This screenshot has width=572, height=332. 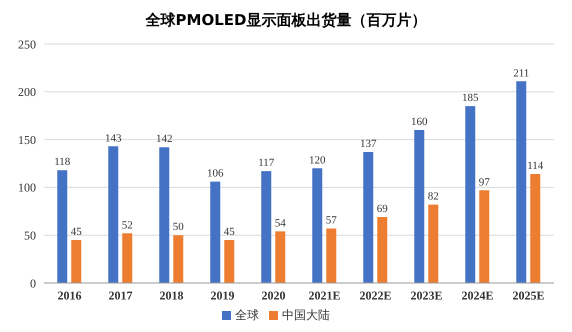 What do you see at coordinates (274, 295) in the screenshot?
I see `x-tick-label: 2020` at bounding box center [274, 295].